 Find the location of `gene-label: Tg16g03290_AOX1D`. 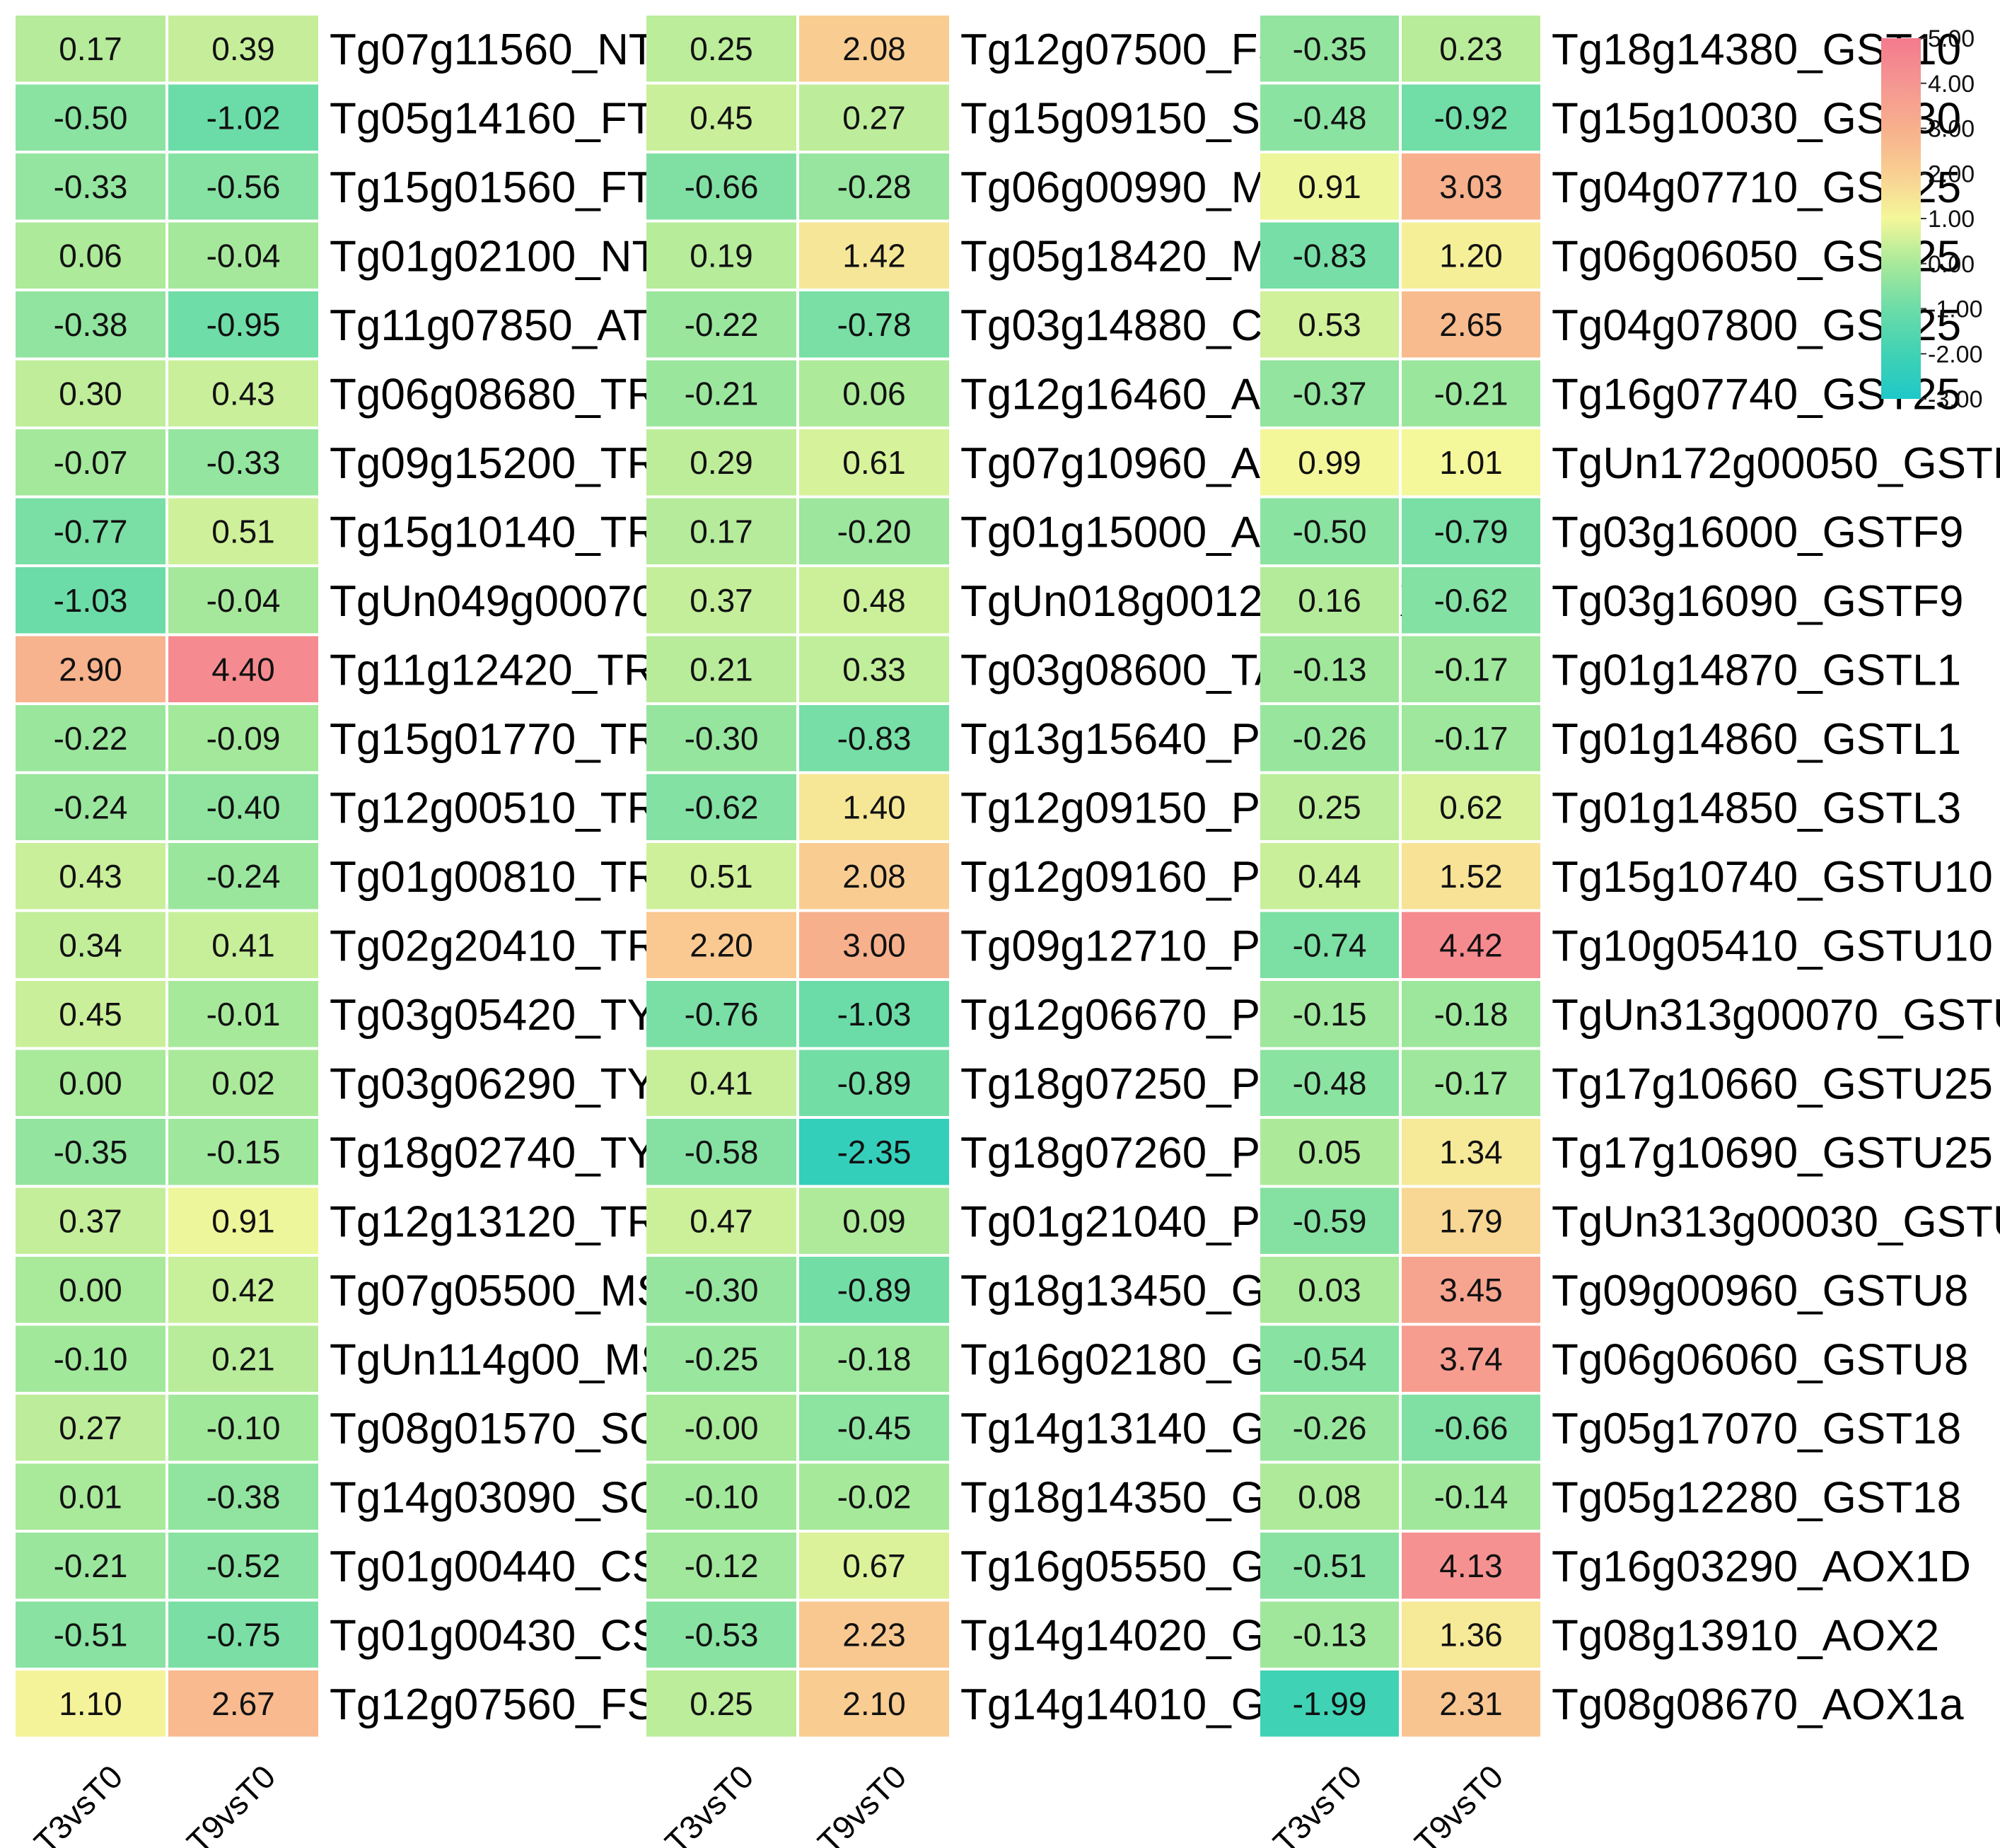

gene-label: Tg16g03290_AOX1D is located at coordinates (1761, 1566).